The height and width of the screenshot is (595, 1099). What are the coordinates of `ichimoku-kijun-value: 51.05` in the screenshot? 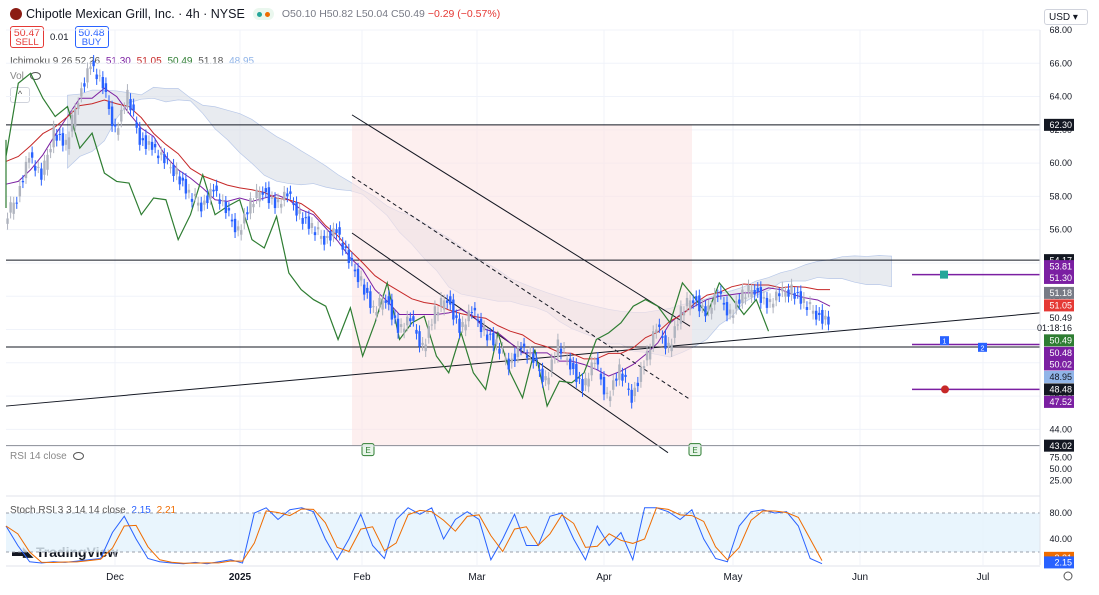 It's located at (149, 61).